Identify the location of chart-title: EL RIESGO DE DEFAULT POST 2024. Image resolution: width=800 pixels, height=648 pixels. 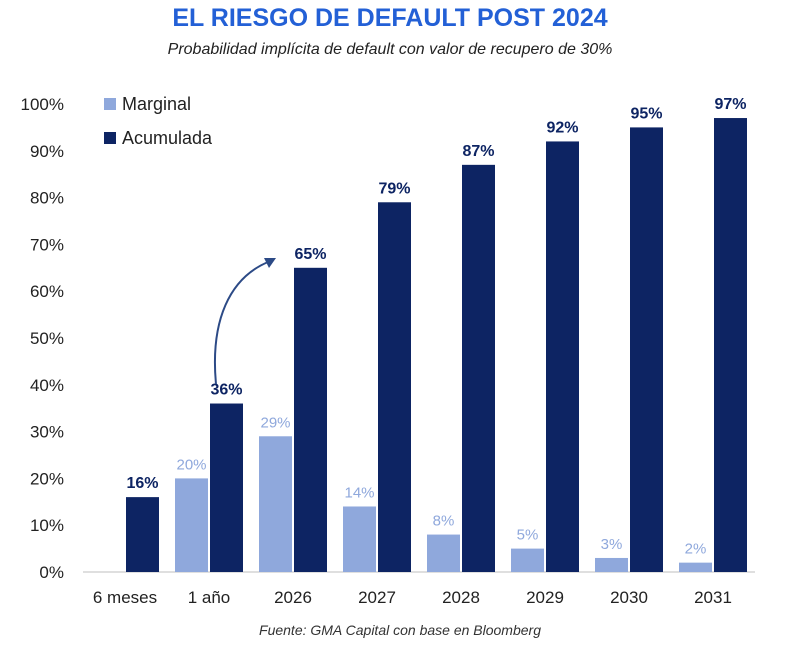
(389, 18).